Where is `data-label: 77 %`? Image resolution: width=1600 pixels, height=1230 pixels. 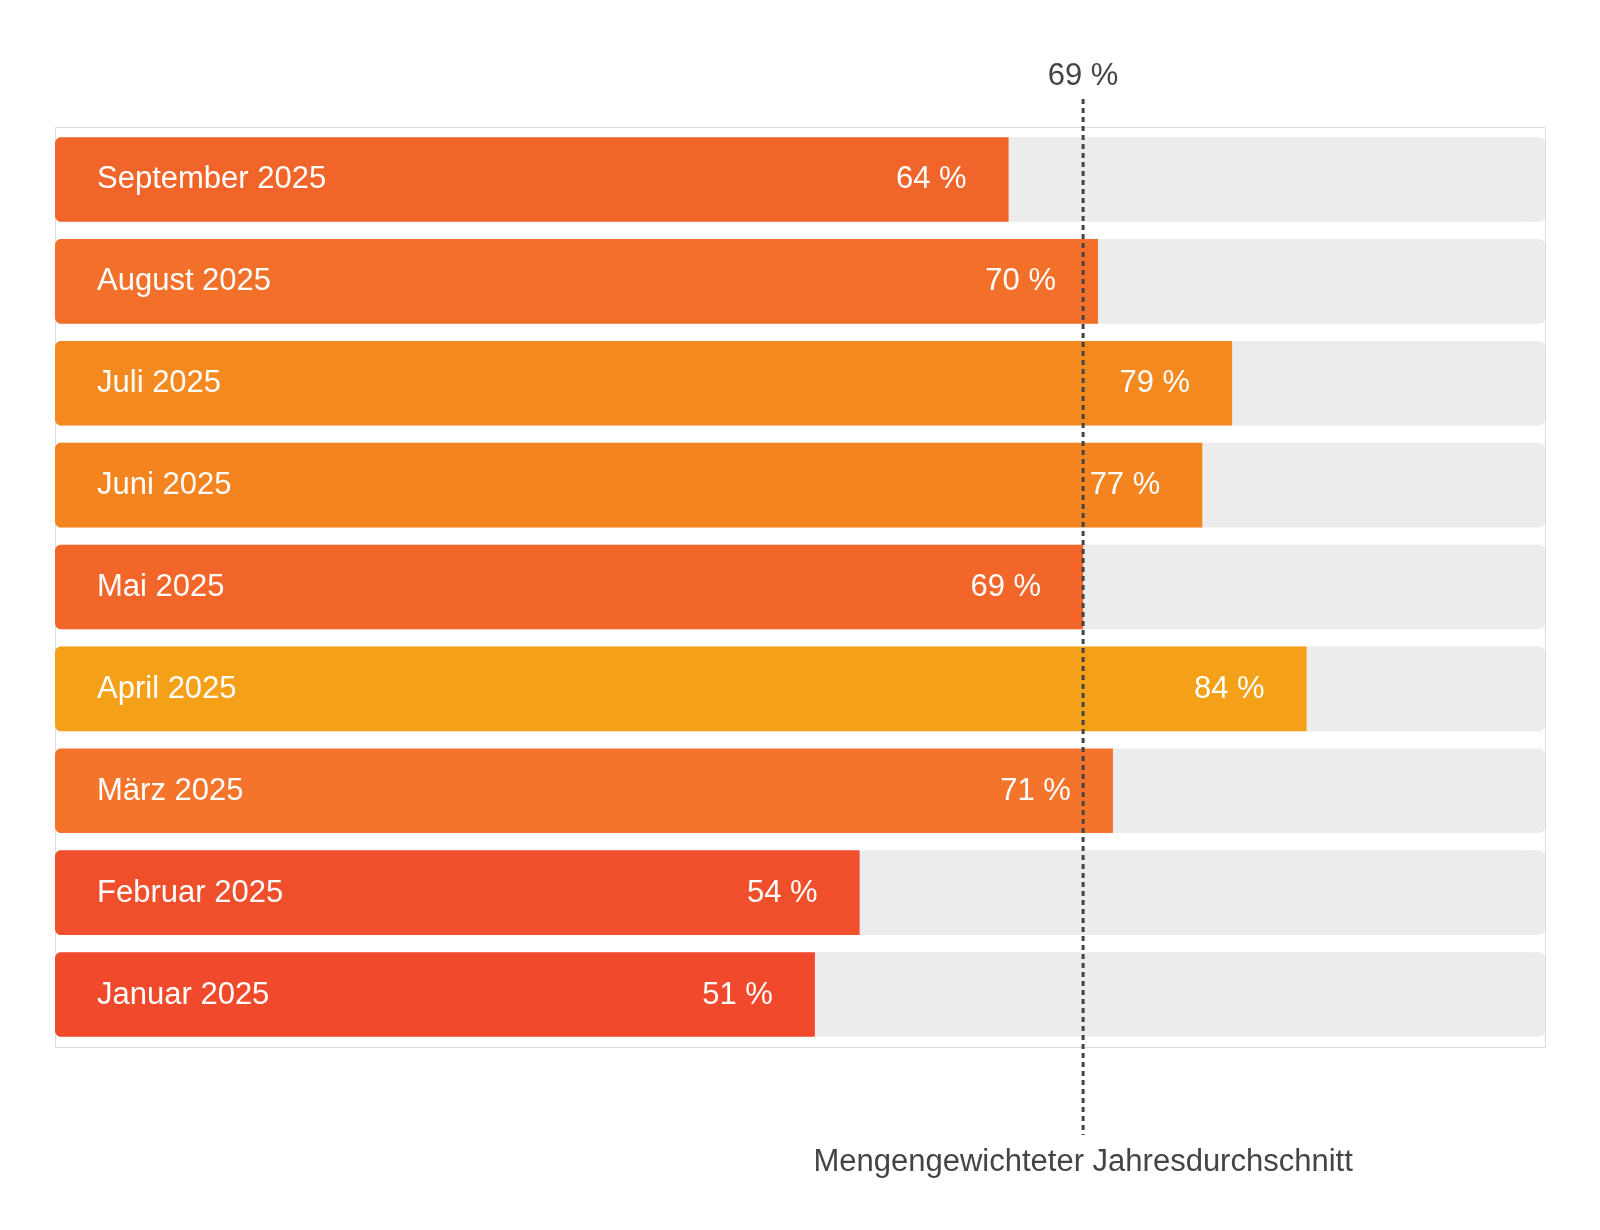 data-label: 77 % is located at coordinates (1125, 484).